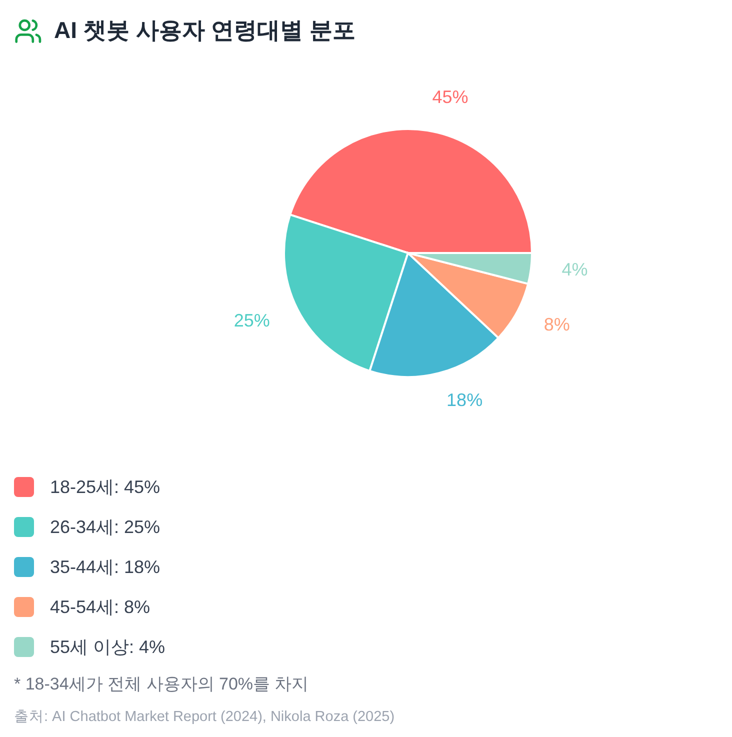  I want to click on title: AI 챗봇 사용자 연령대별 분포, so click(205, 30).